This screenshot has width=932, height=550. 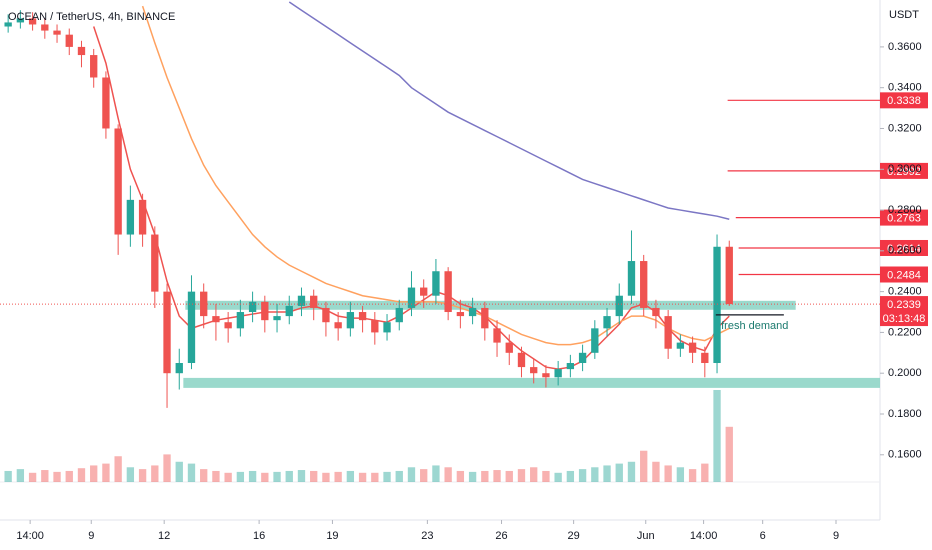 I want to click on x-tick-label: 9, so click(x=836, y=536).